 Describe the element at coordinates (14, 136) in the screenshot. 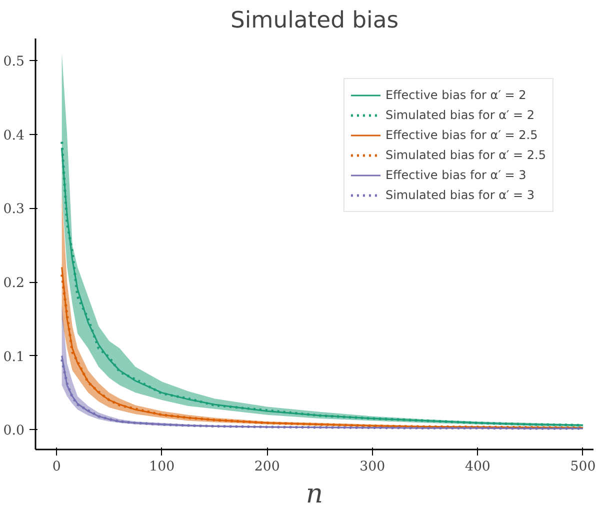

I see `y-tick-label: 0.4` at that location.